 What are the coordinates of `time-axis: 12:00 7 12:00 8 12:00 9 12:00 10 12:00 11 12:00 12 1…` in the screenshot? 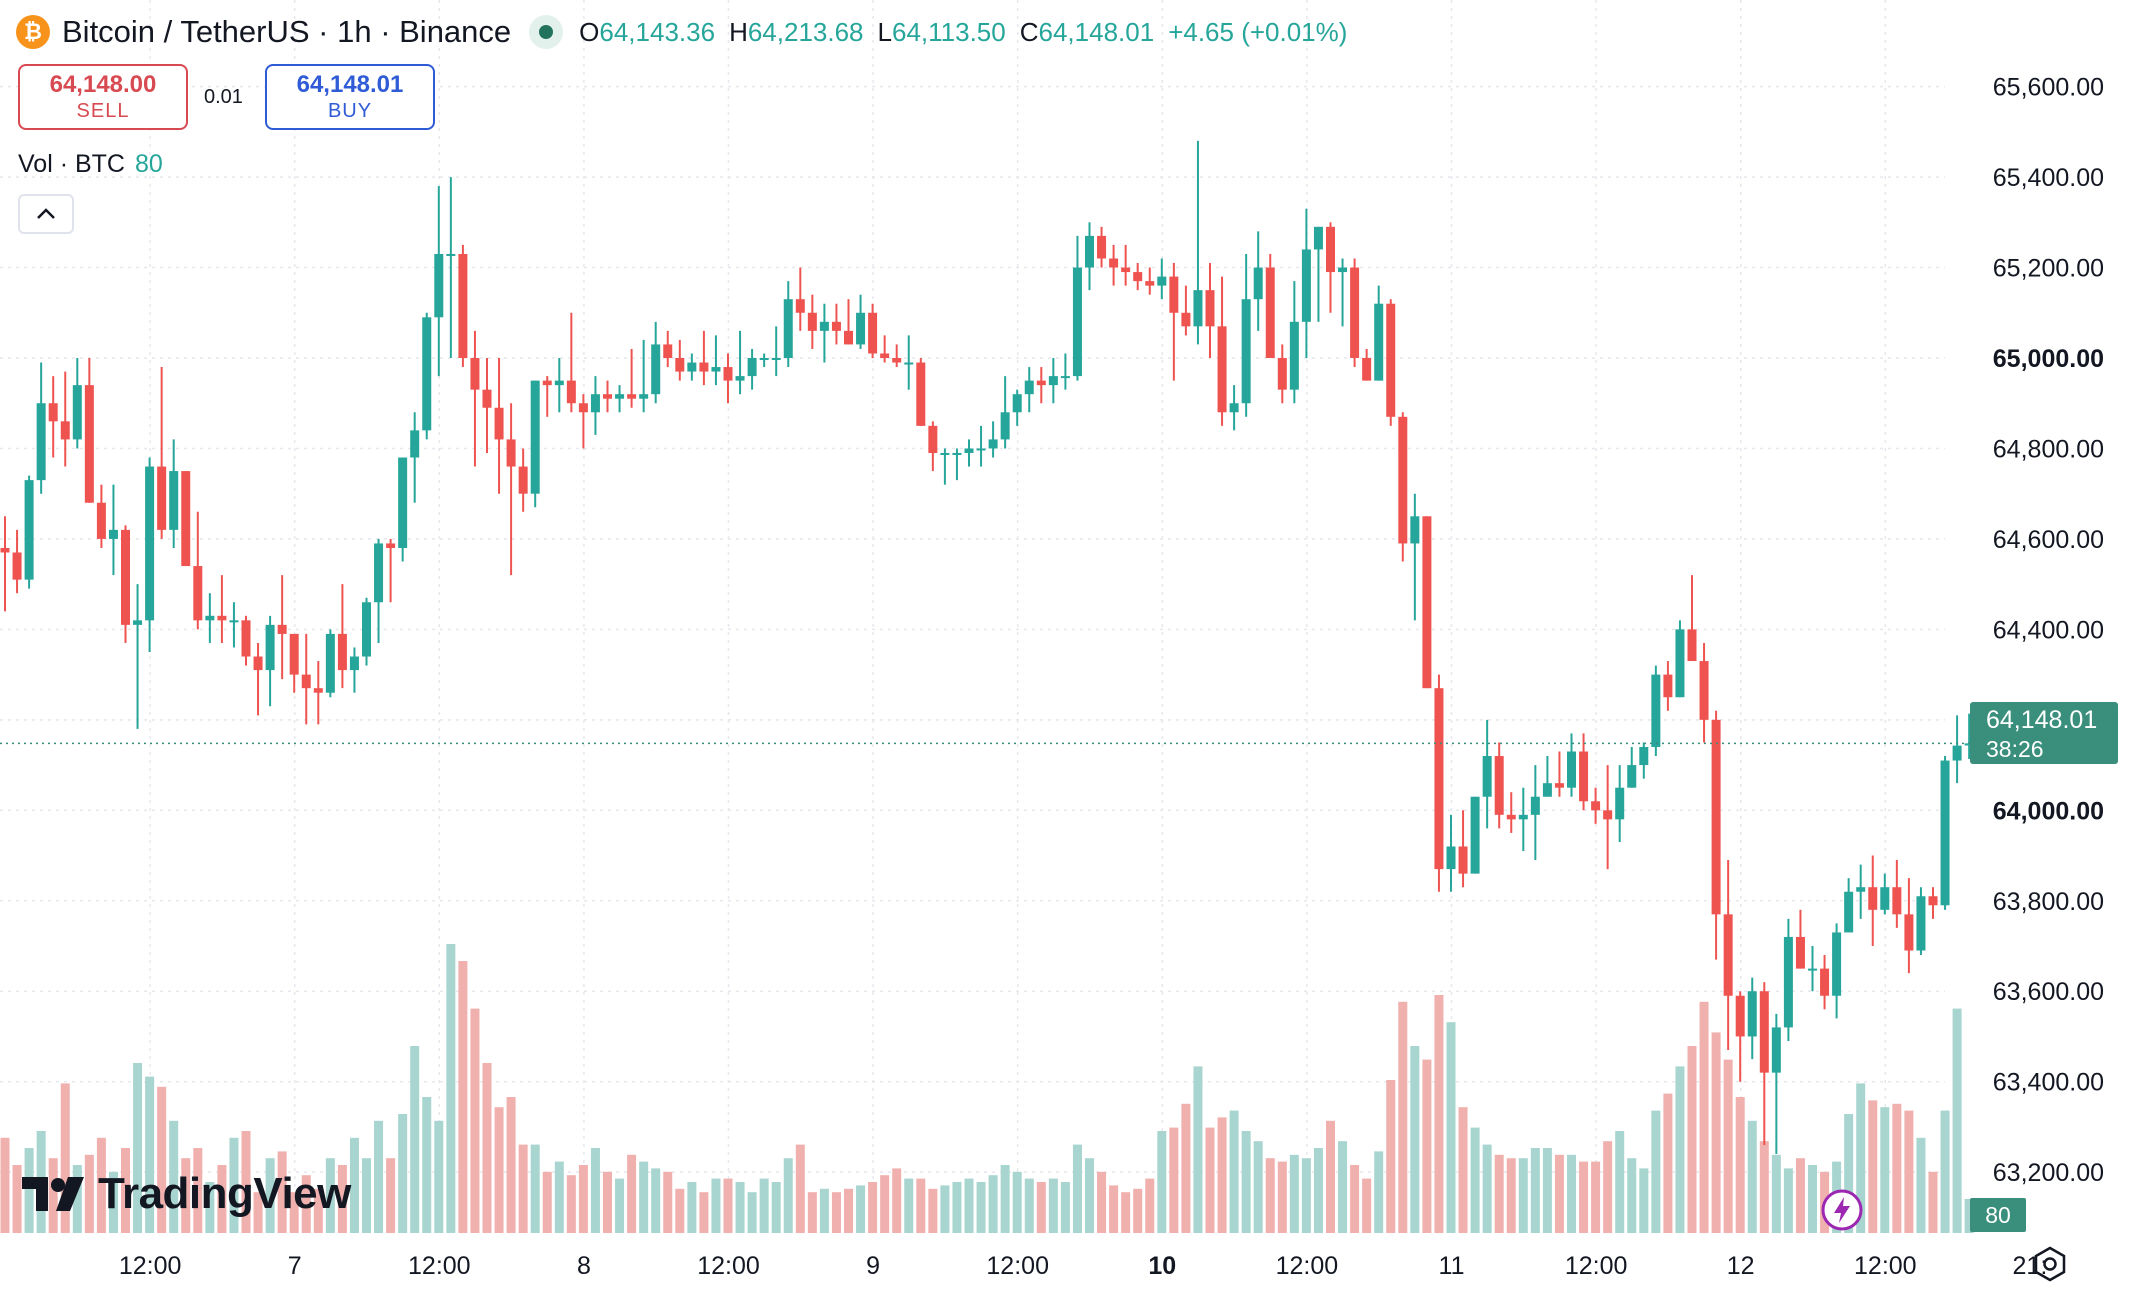 It's located at (1083, 1266).